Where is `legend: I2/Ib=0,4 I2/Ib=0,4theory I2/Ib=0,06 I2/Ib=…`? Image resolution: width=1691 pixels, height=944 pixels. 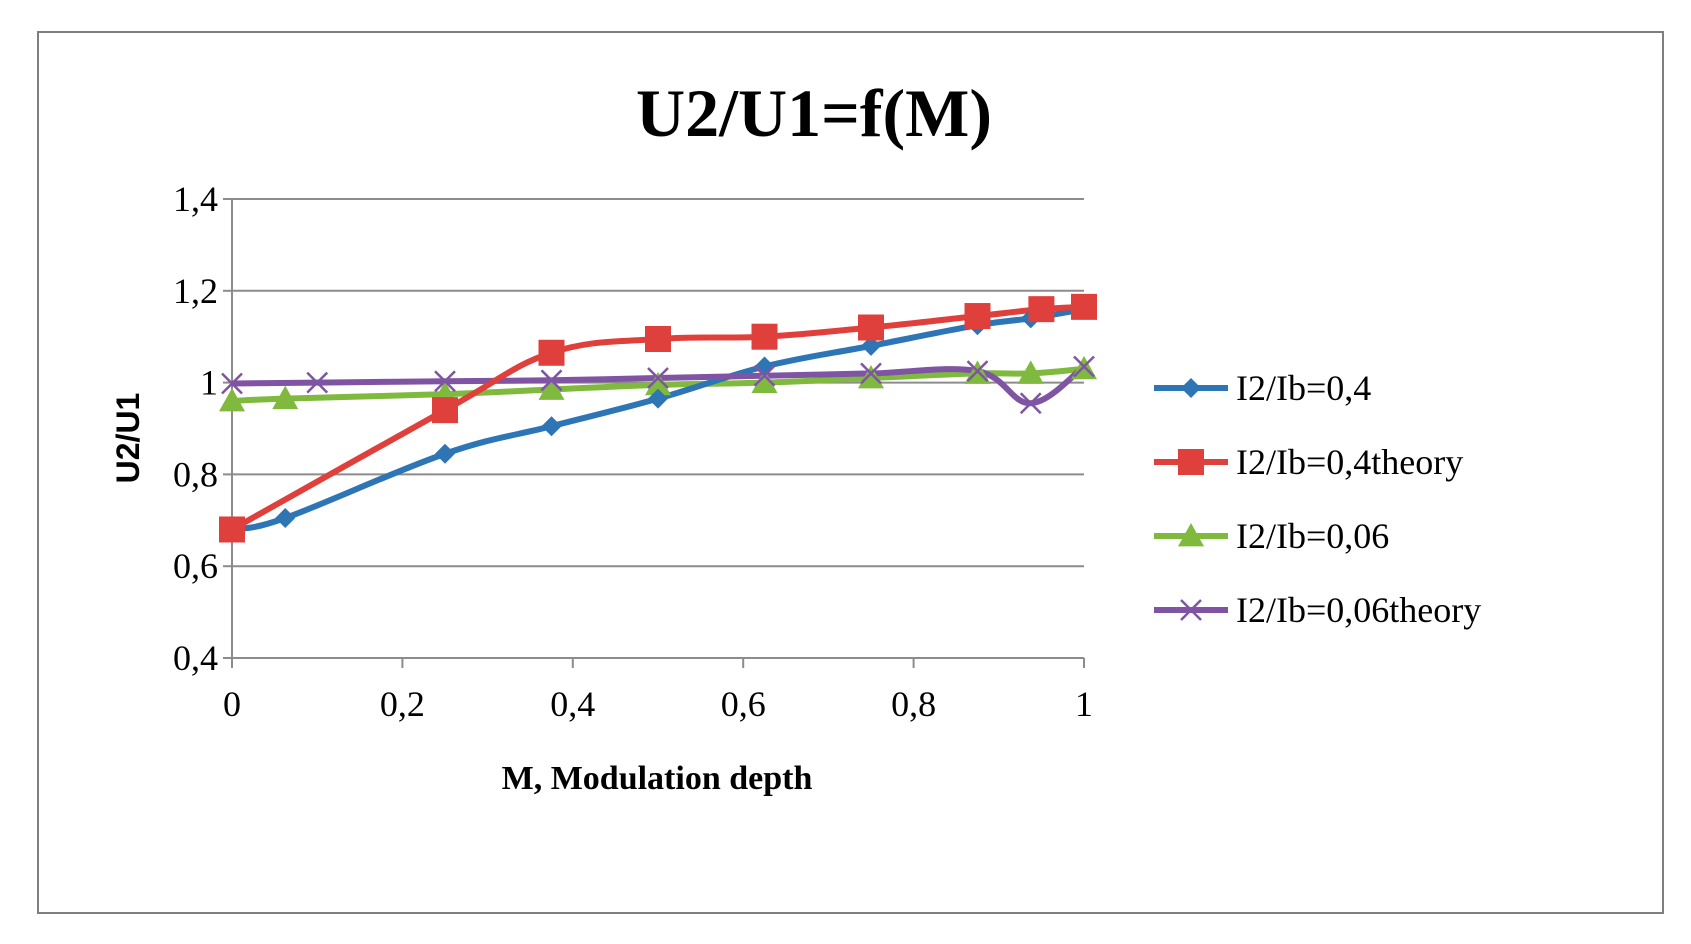
legend: I2/Ib=0,4 I2/Ib=0,4theory I2/Ib=0,06 I2/Ib=… is located at coordinates (1317, 499).